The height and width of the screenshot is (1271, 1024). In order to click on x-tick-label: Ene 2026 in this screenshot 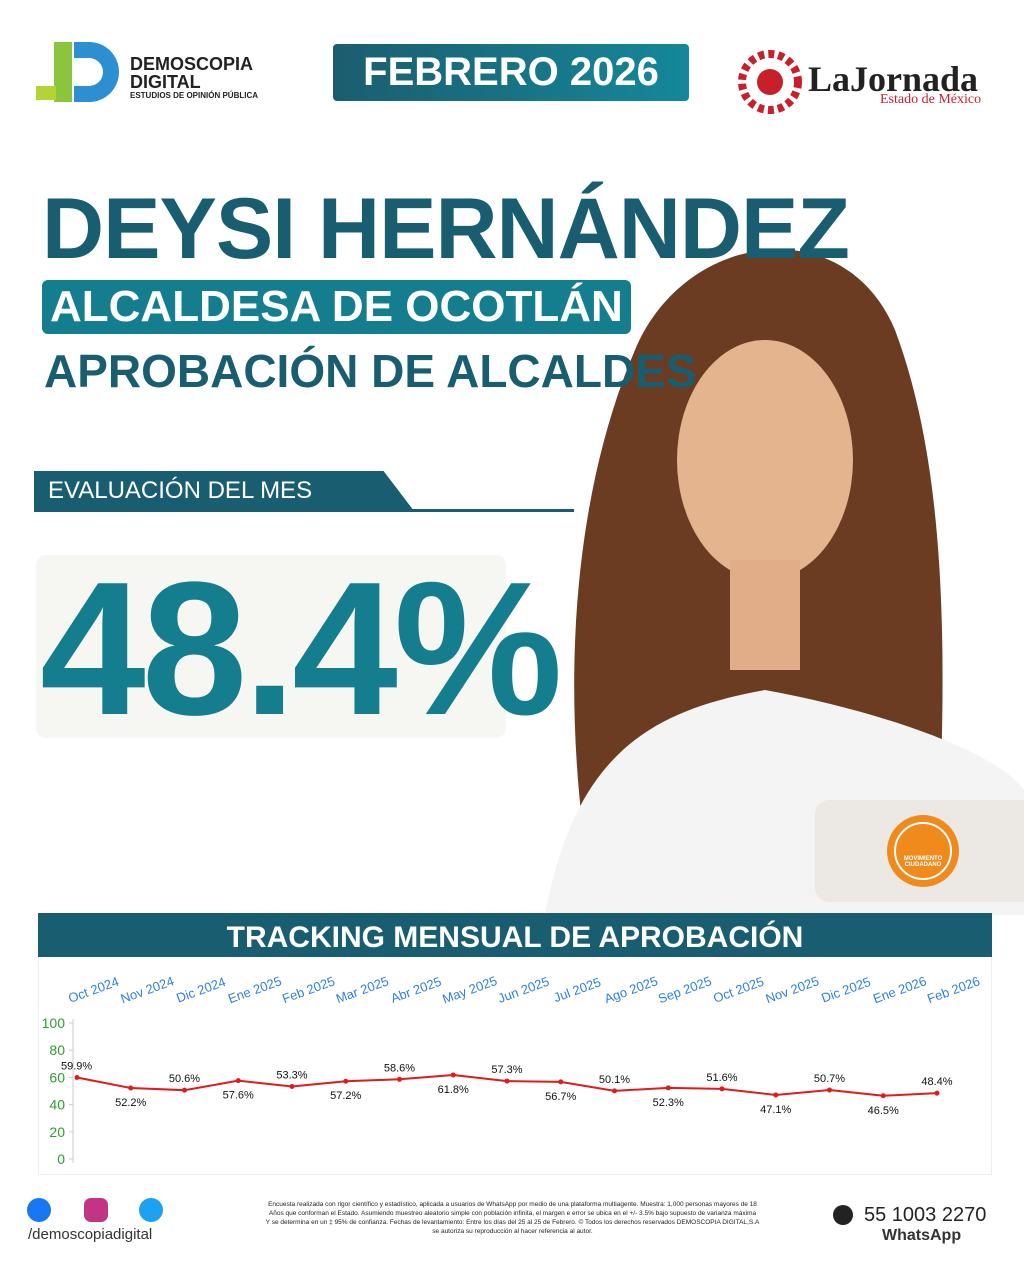, I will do `click(899, 989)`.